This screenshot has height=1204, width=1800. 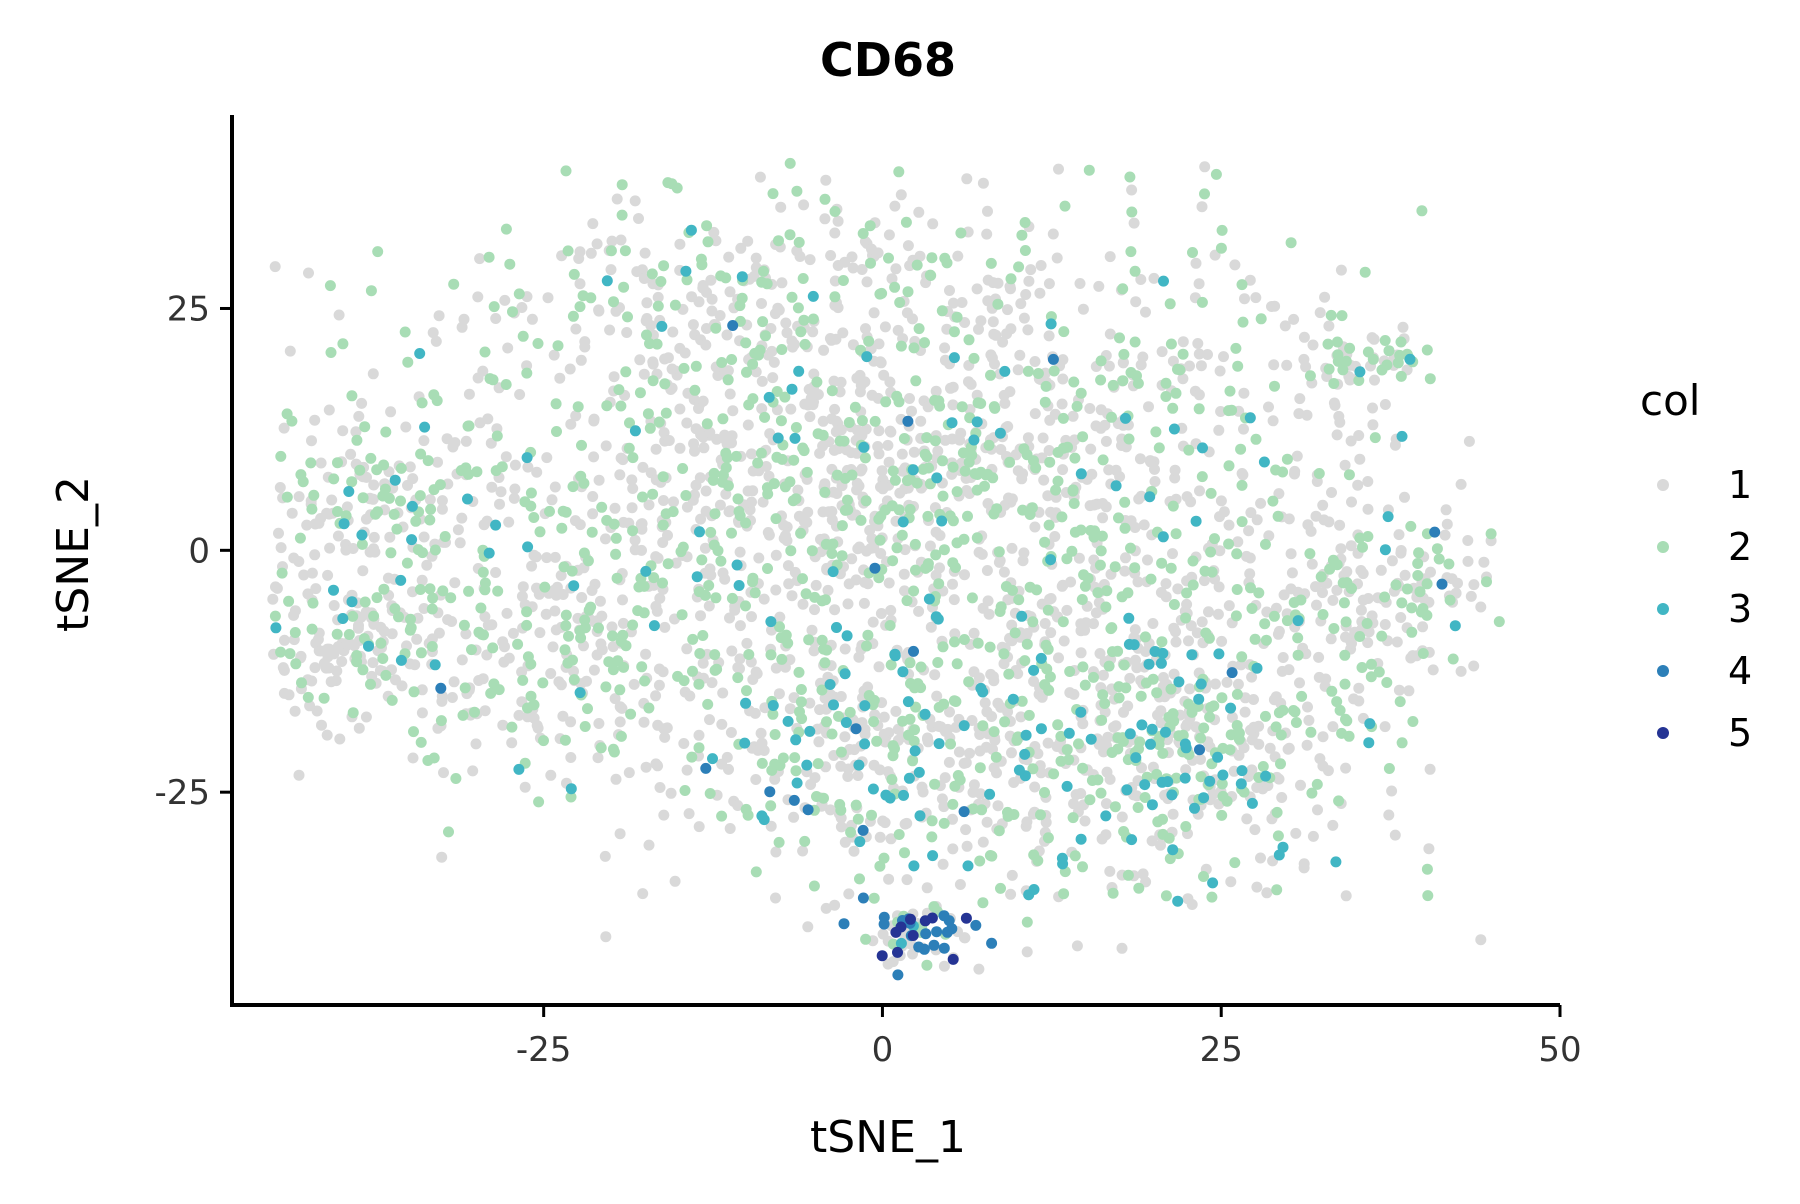 What do you see at coordinates (1663, 485) in the screenshot?
I see `legend-swatch` at bounding box center [1663, 485].